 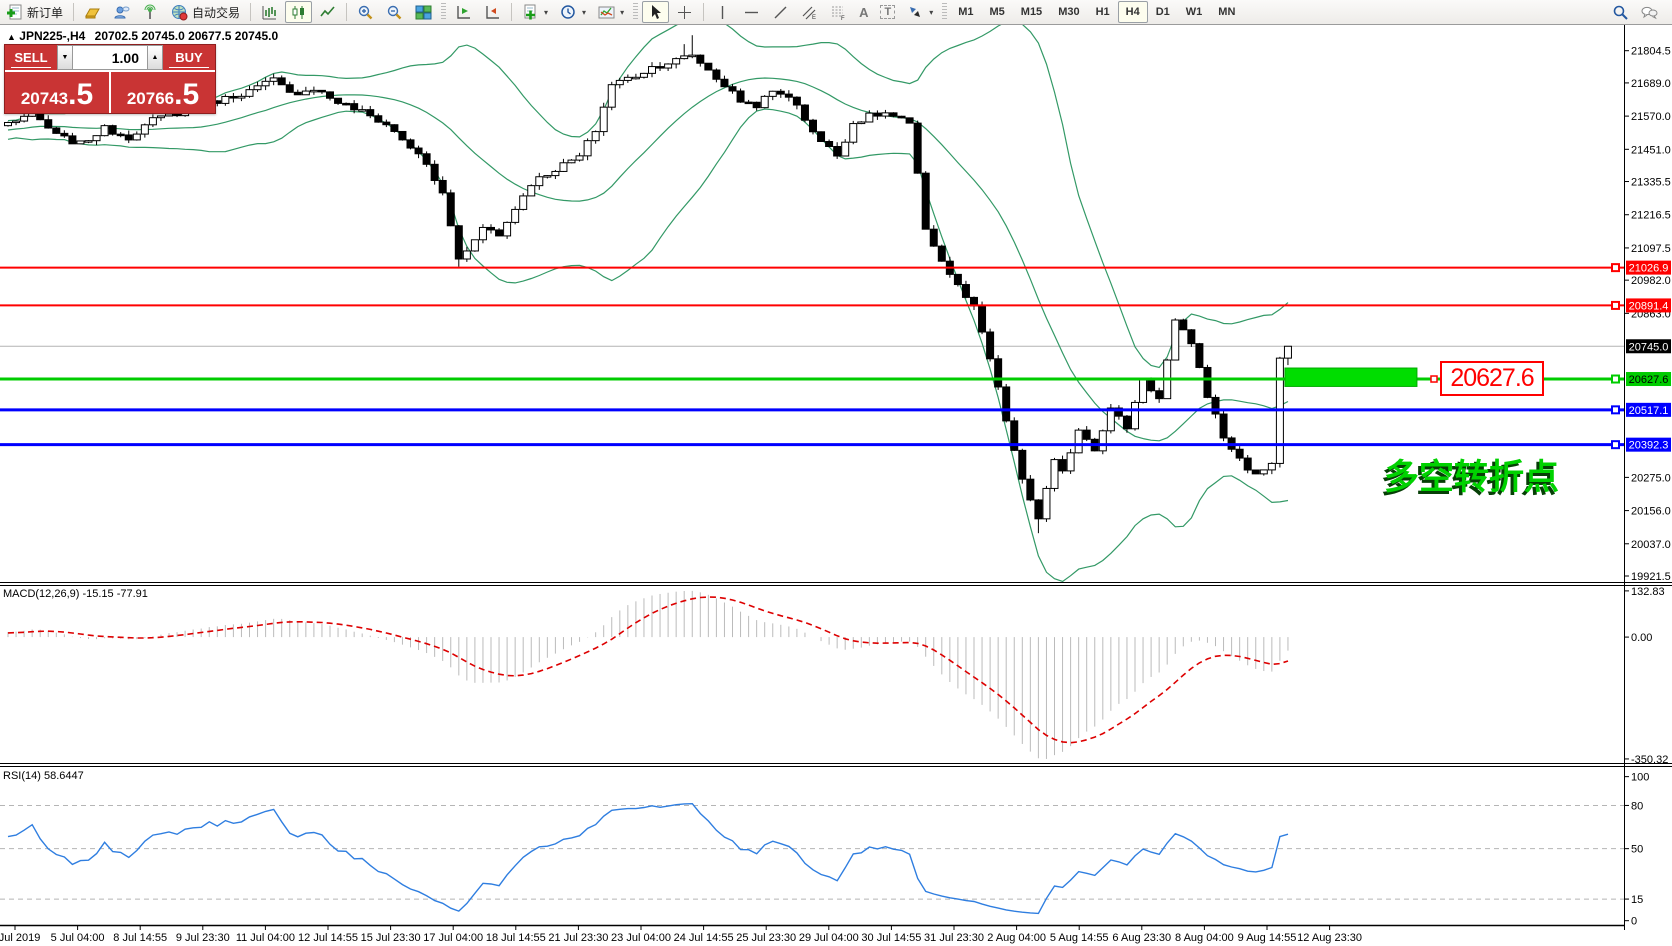 I want to click on tab-timeframe-d1: D1, so click(x=1162, y=12).